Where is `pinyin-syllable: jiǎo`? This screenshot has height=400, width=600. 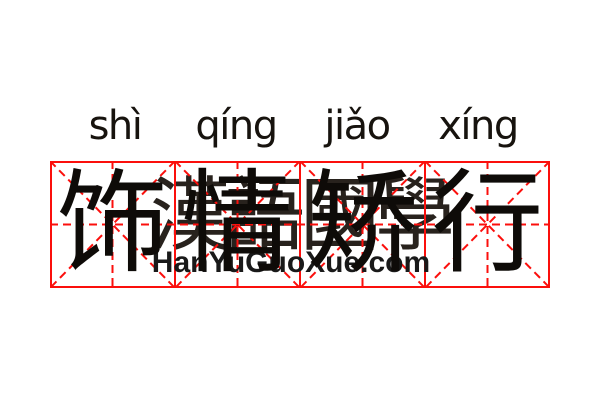 pinyin-syllable: jiǎo is located at coordinates (357, 126).